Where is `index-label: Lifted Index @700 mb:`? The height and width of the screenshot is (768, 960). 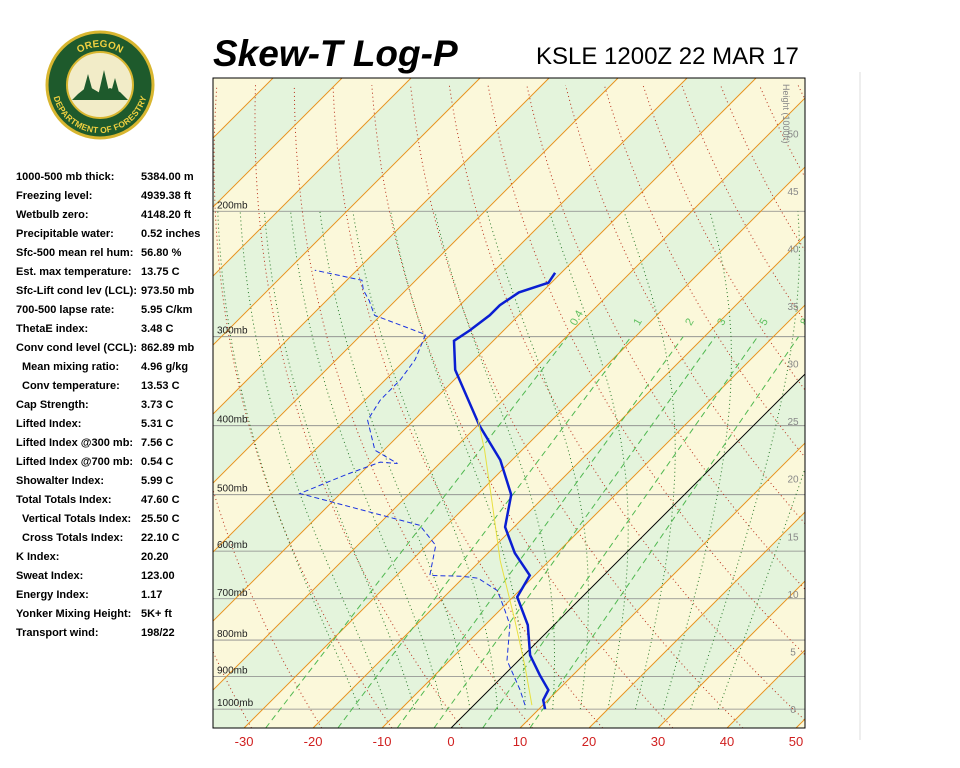
index-label: Lifted Index @700 mb: is located at coordinates (74, 462).